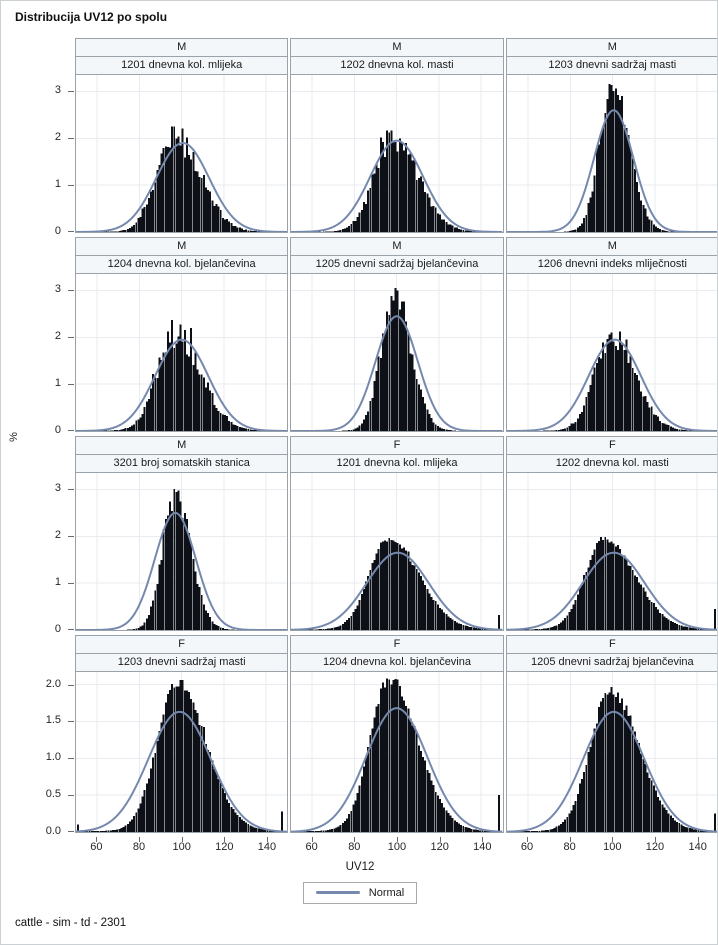  I want to click on panel-variable-header: 1201 dnevna kol. mlijeka, so click(182, 65).